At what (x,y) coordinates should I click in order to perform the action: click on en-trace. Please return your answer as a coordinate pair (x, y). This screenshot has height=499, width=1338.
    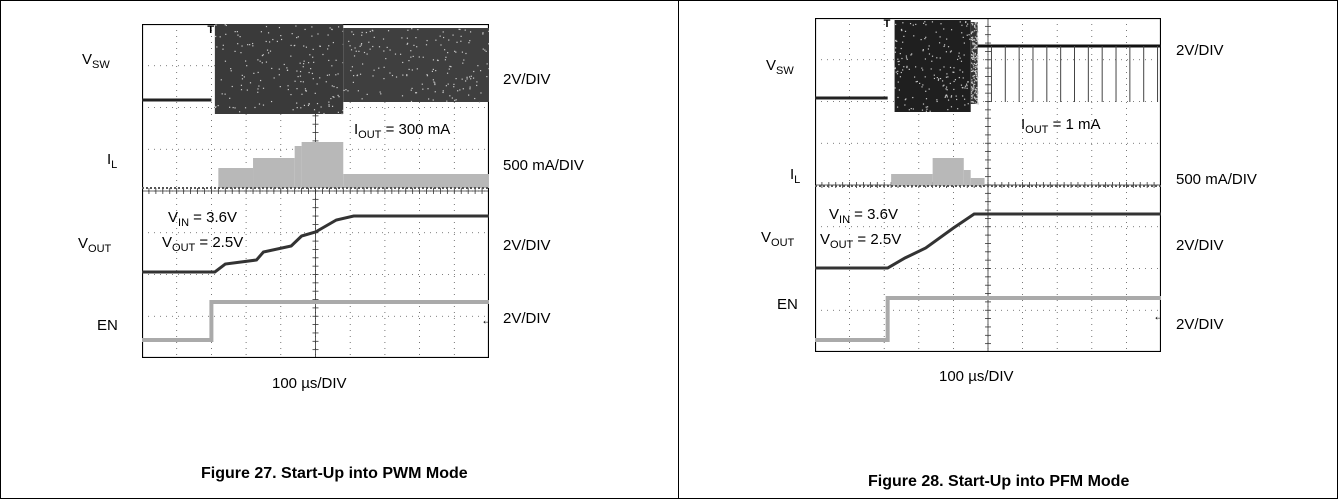
    Looking at the image, I should click on (315, 321).